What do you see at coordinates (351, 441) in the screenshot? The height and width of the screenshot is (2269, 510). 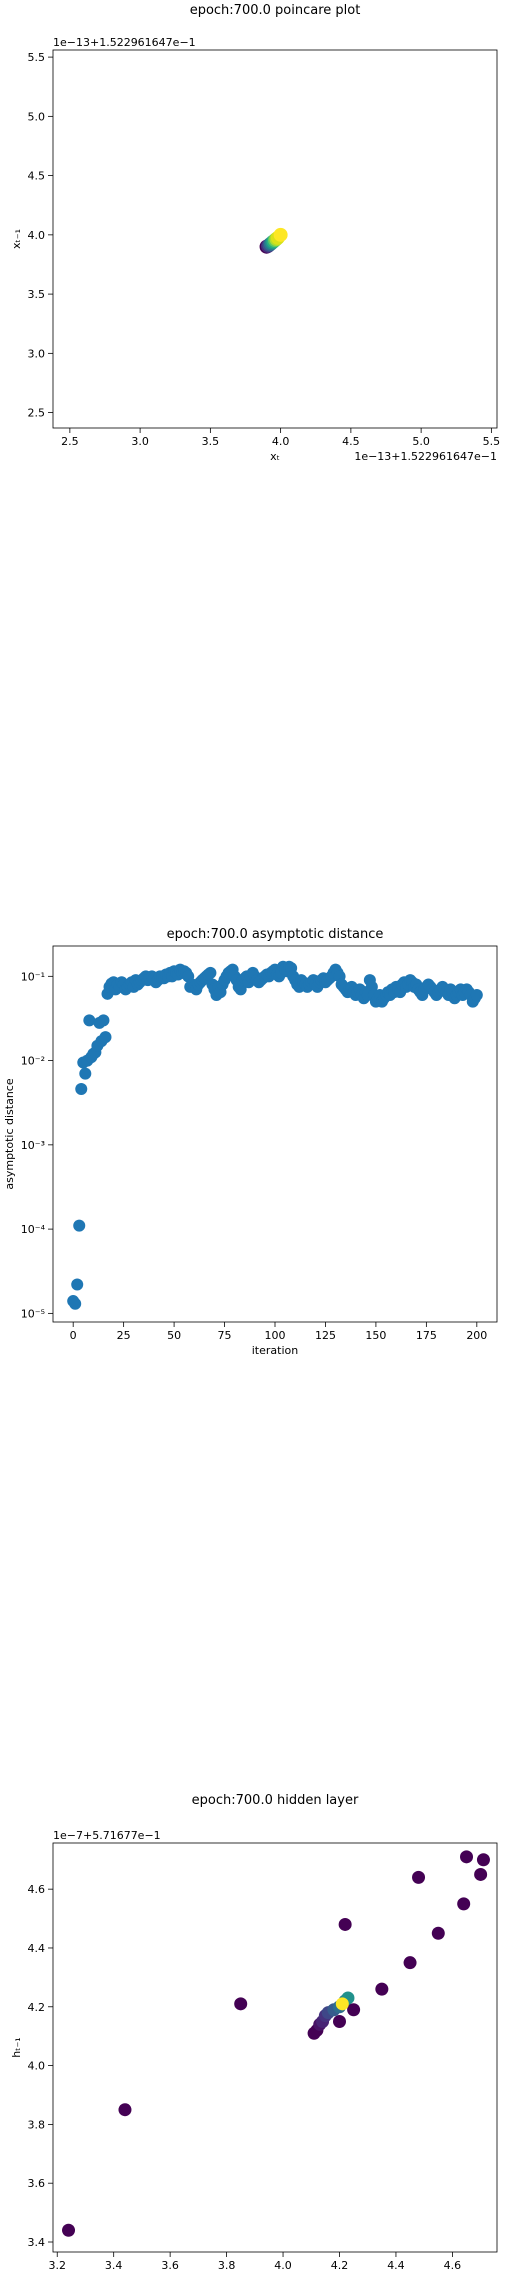 I see `x-tick-label: 4.5` at bounding box center [351, 441].